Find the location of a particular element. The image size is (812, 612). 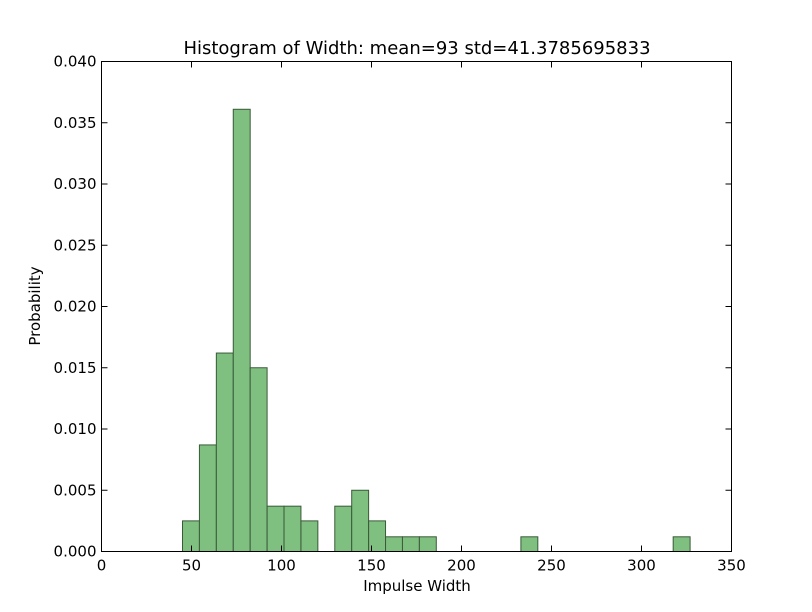

x-tick-label-4: 200 is located at coordinates (461, 566).